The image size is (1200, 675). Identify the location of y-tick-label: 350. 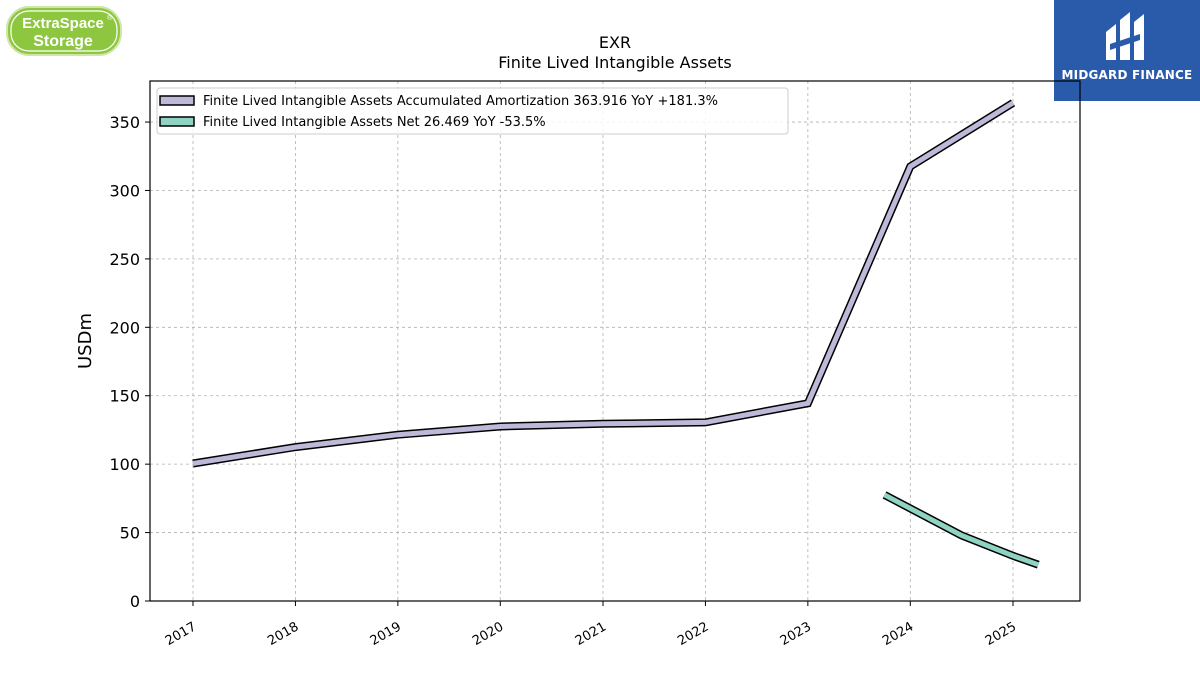
(124, 122).